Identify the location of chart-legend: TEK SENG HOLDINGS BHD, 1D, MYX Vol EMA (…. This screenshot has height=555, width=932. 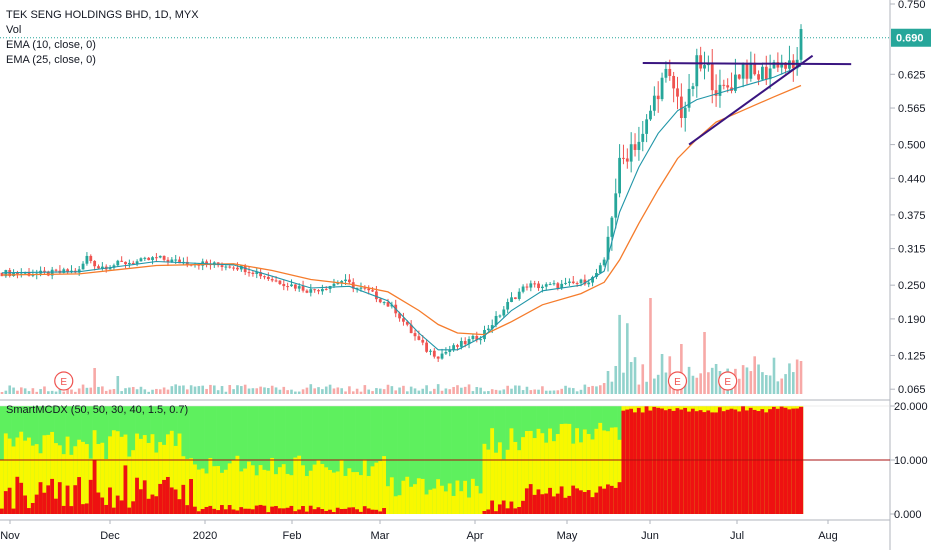
(102, 38).